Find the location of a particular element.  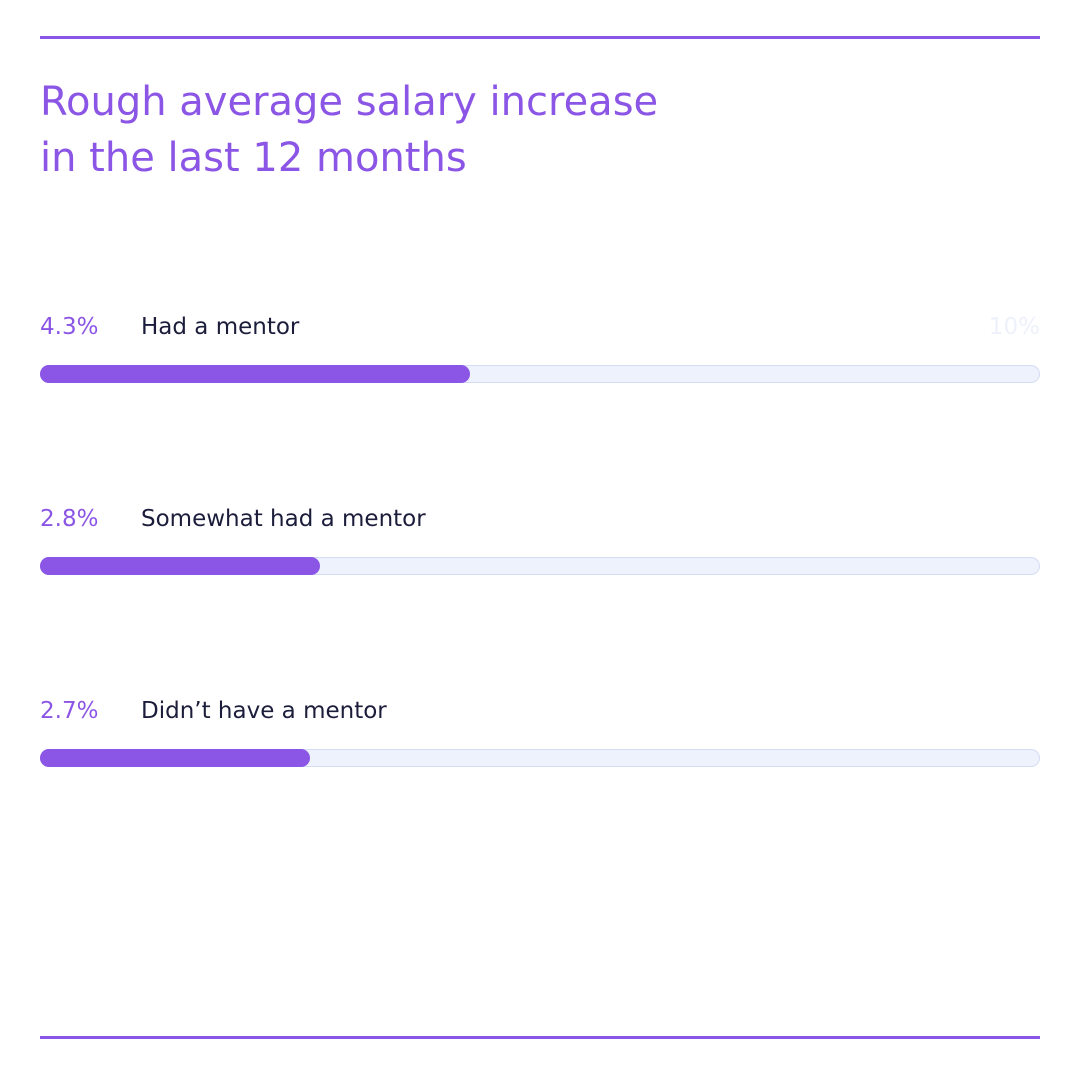

x-tick-label: 10% is located at coordinates (1014, 327).